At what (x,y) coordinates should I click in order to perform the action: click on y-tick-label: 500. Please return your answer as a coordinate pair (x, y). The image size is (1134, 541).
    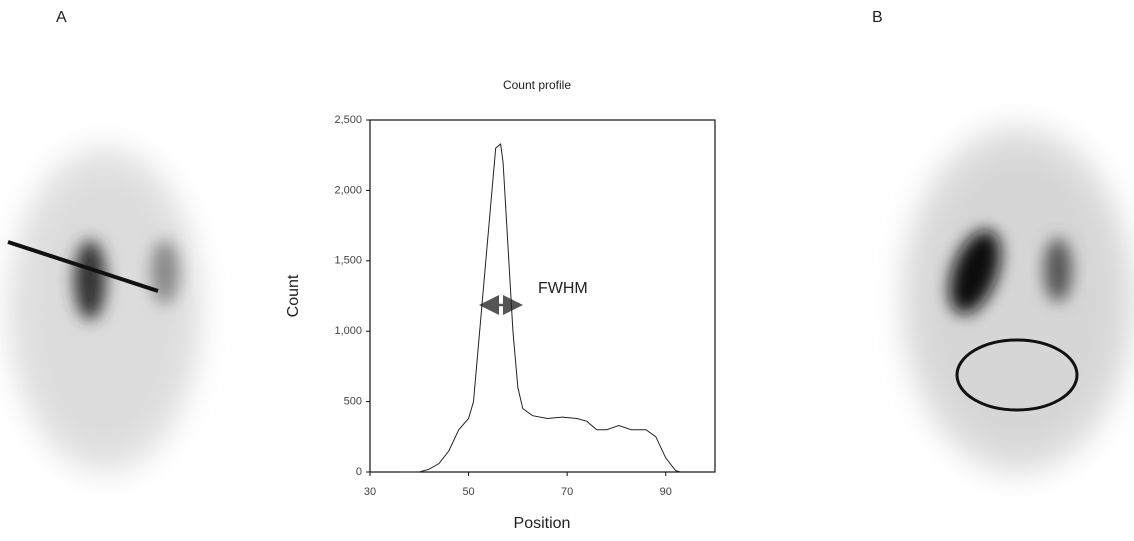
    Looking at the image, I should click on (353, 402).